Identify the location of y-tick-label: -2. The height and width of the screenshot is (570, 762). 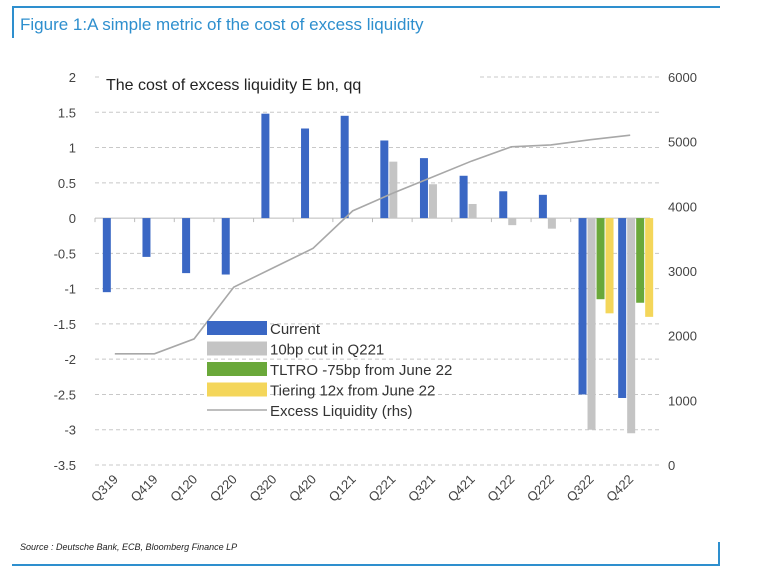
(70, 359).